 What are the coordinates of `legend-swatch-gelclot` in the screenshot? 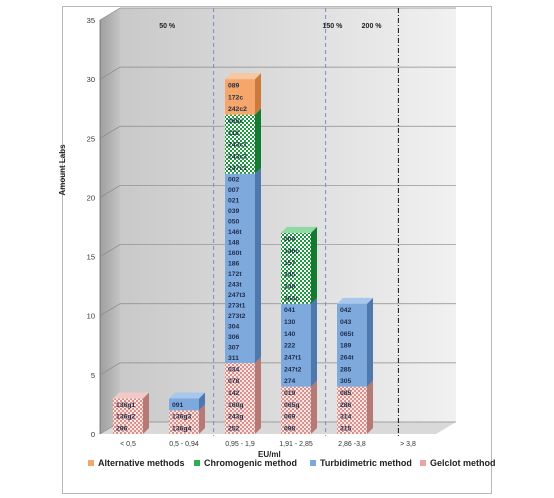 It's located at (423, 463).